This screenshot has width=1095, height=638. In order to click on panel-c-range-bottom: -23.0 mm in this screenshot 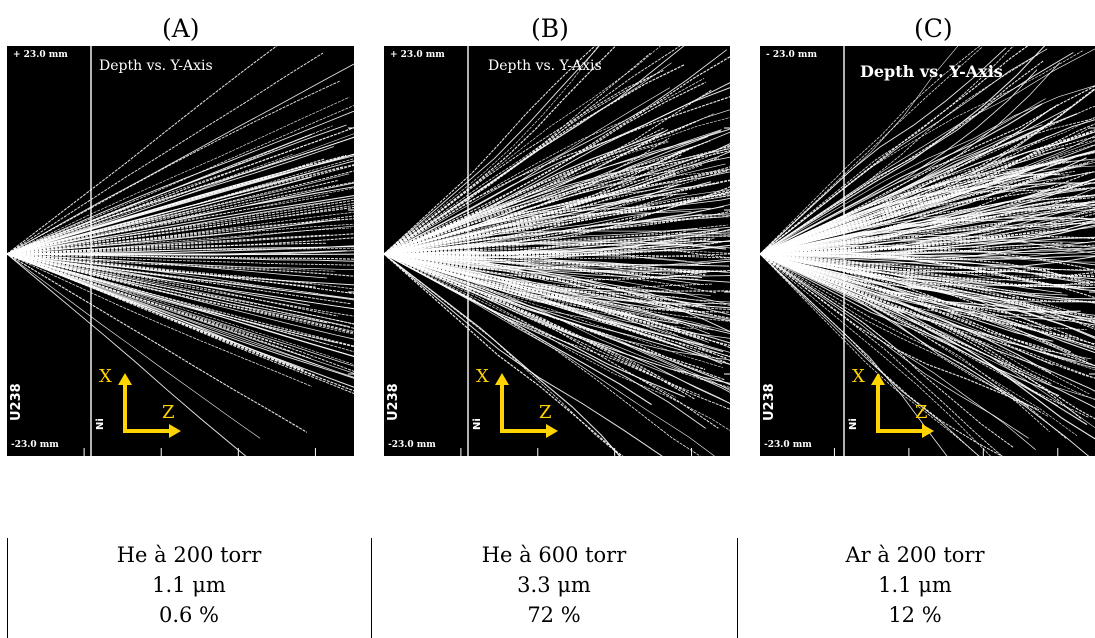, I will do `click(788, 445)`.